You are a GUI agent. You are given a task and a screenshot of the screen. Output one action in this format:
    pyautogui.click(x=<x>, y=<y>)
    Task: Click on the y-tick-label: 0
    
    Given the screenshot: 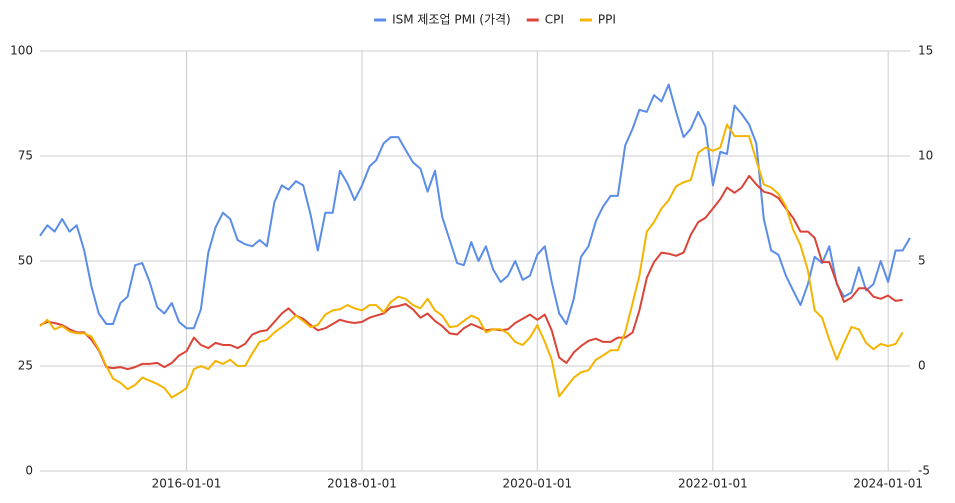 What is the action you would take?
    pyautogui.click(x=29, y=471)
    